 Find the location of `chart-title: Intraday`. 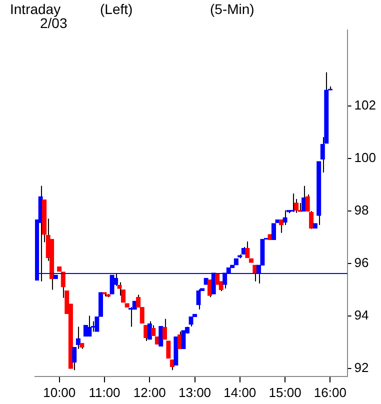

chart-title: Intraday is located at coordinates (35, 9).